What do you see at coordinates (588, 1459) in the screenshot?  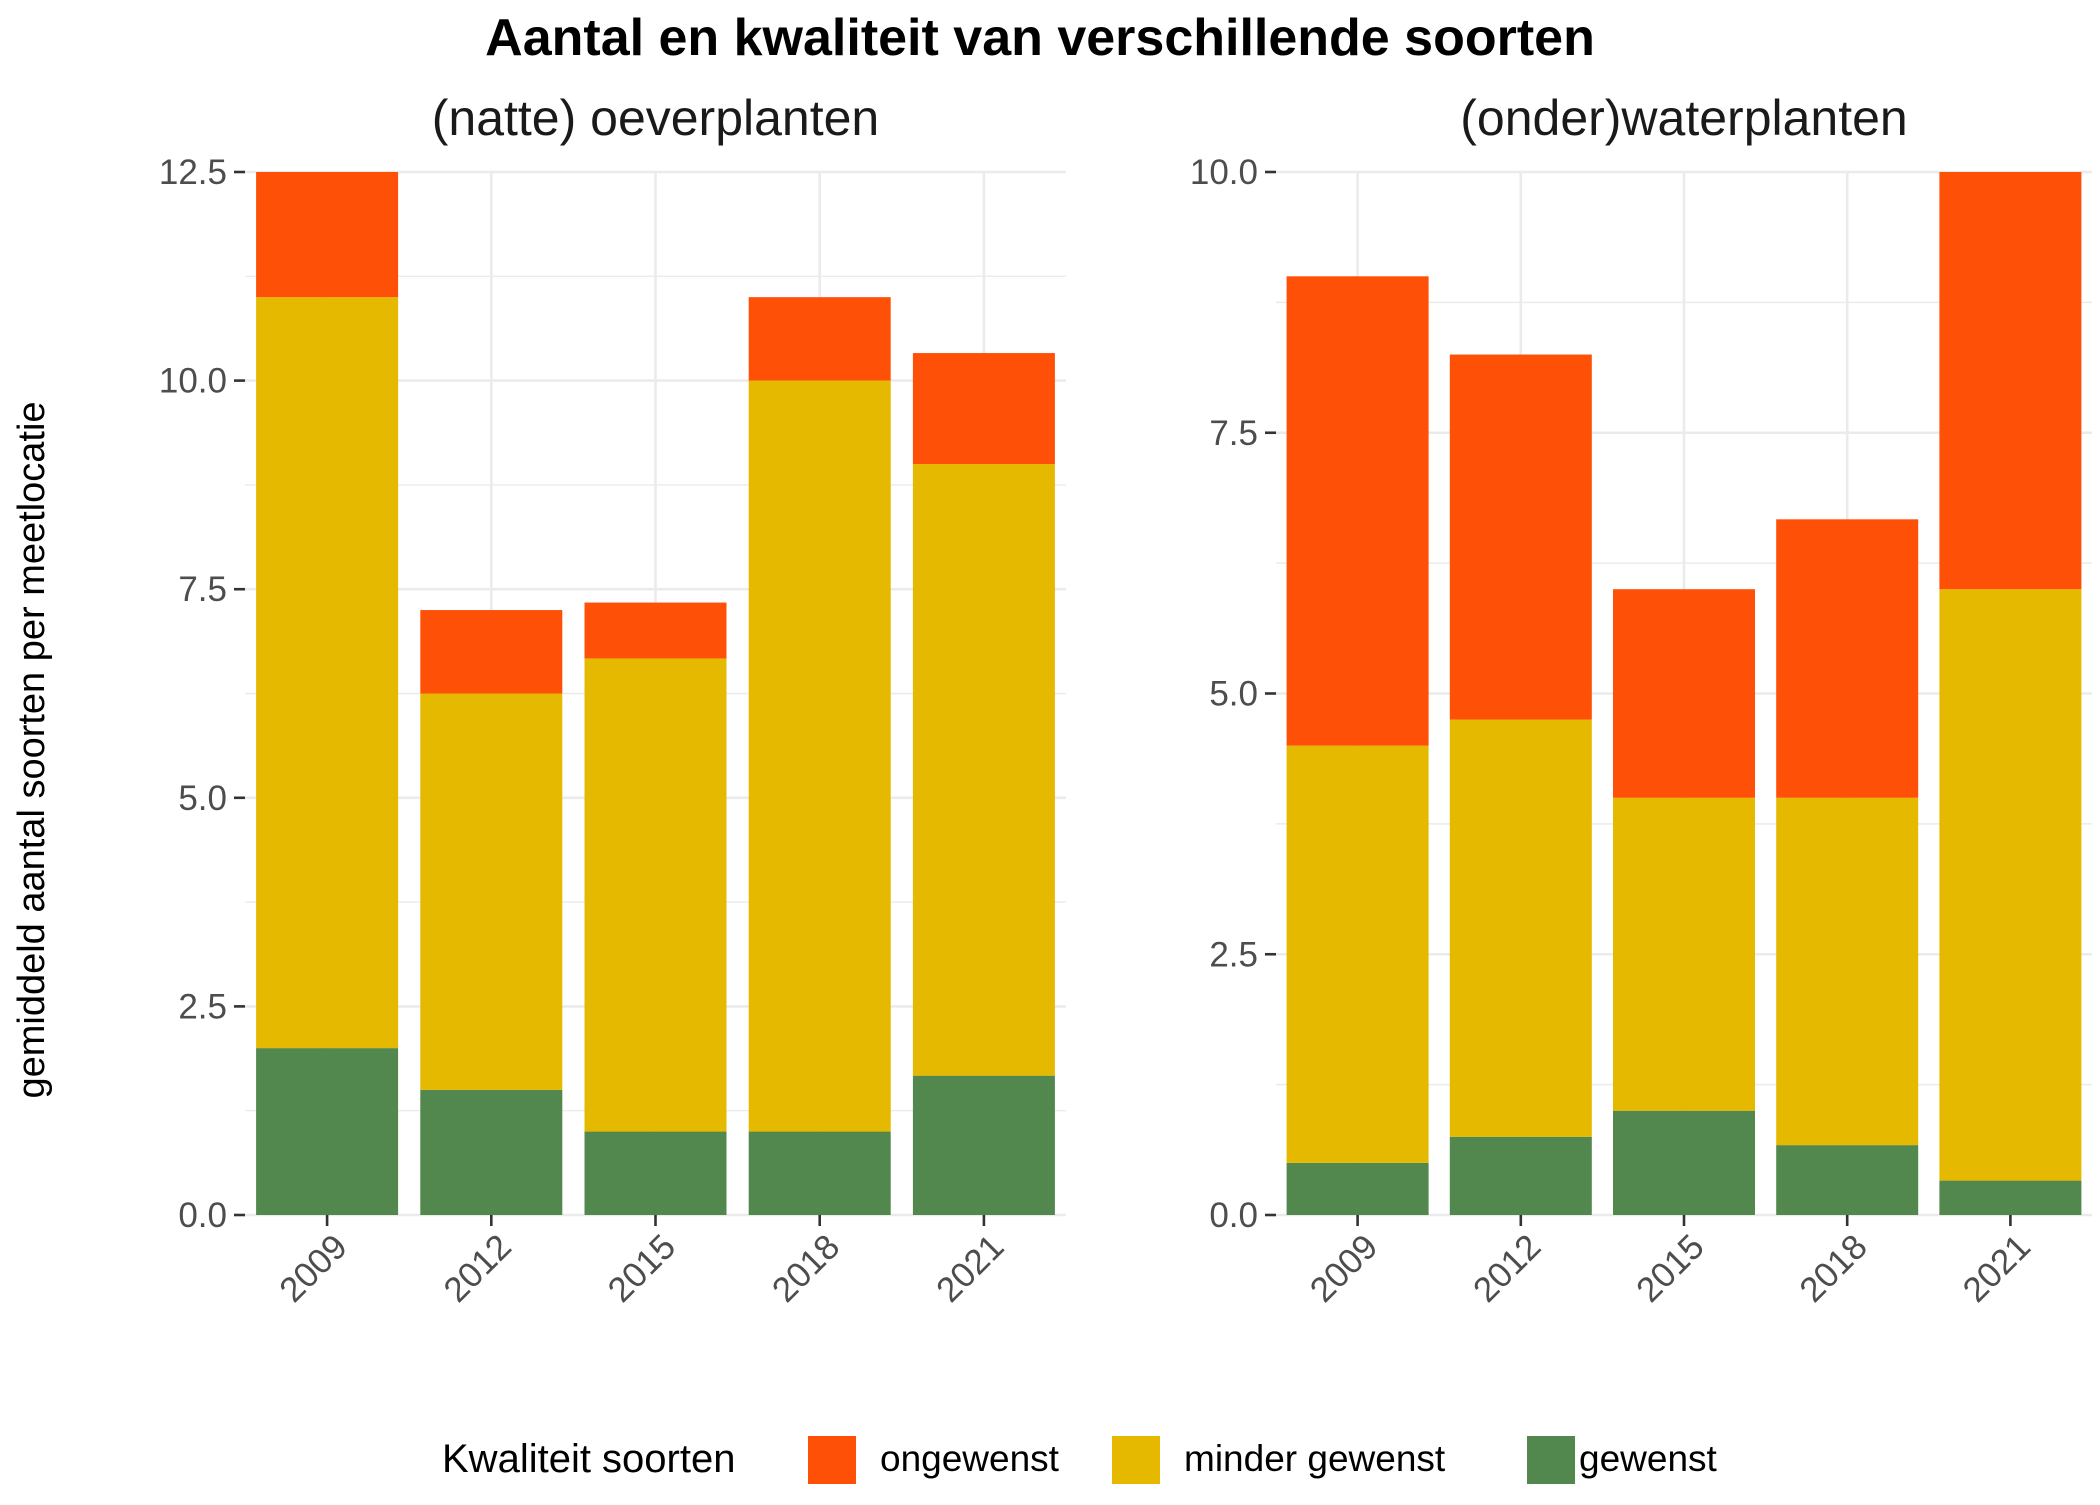 I see `legend-title: Kwaliteit soorten` at bounding box center [588, 1459].